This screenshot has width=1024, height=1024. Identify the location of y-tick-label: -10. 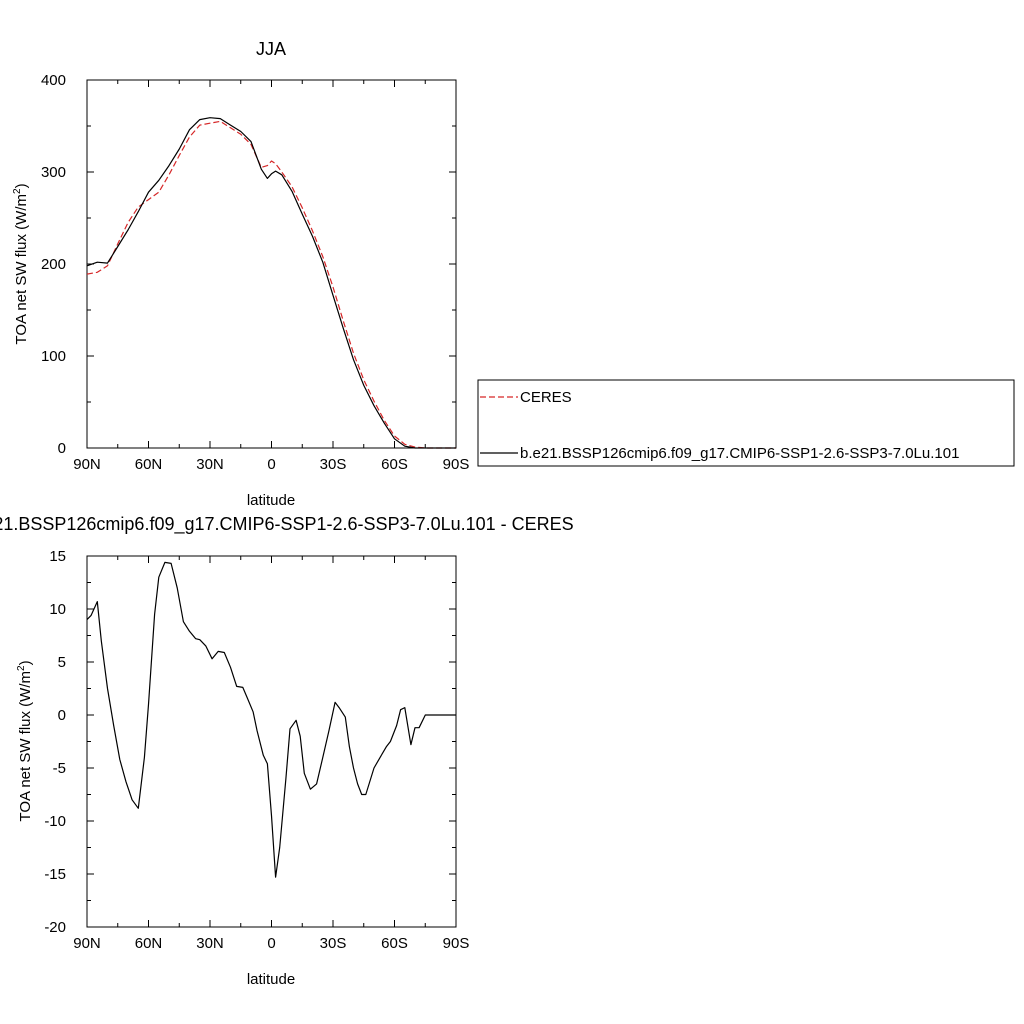
(55, 821).